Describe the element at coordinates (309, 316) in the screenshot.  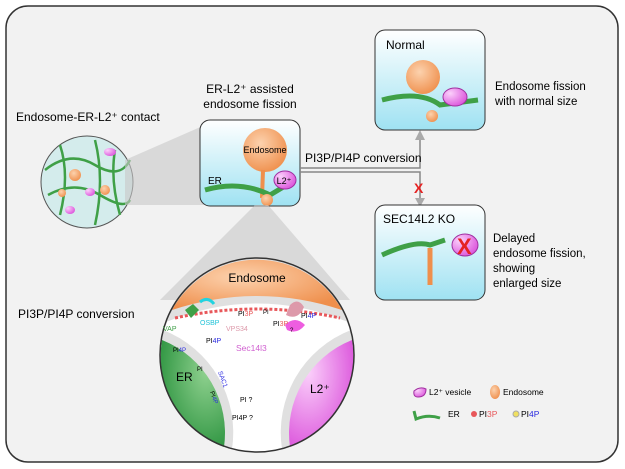
I see `zc-pi4p-1: PI4P` at that location.